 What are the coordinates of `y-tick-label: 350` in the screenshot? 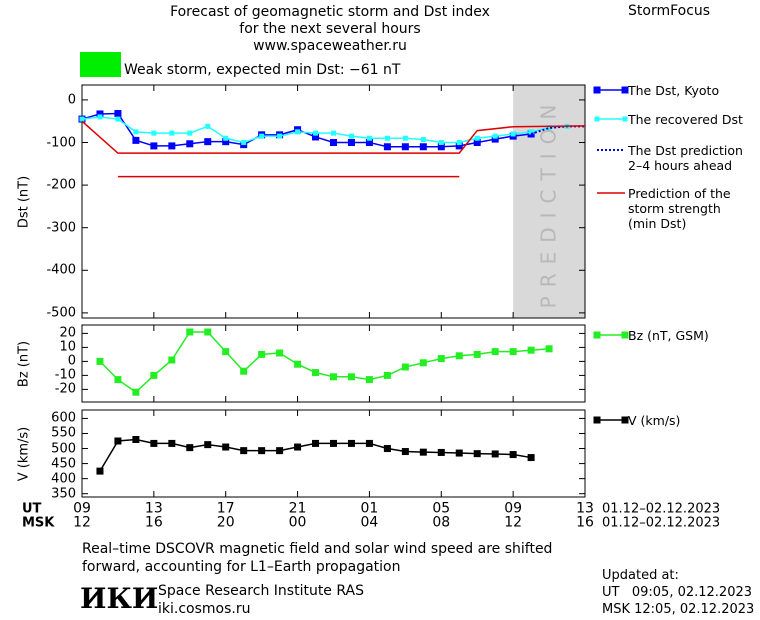 It's located at (63, 494).